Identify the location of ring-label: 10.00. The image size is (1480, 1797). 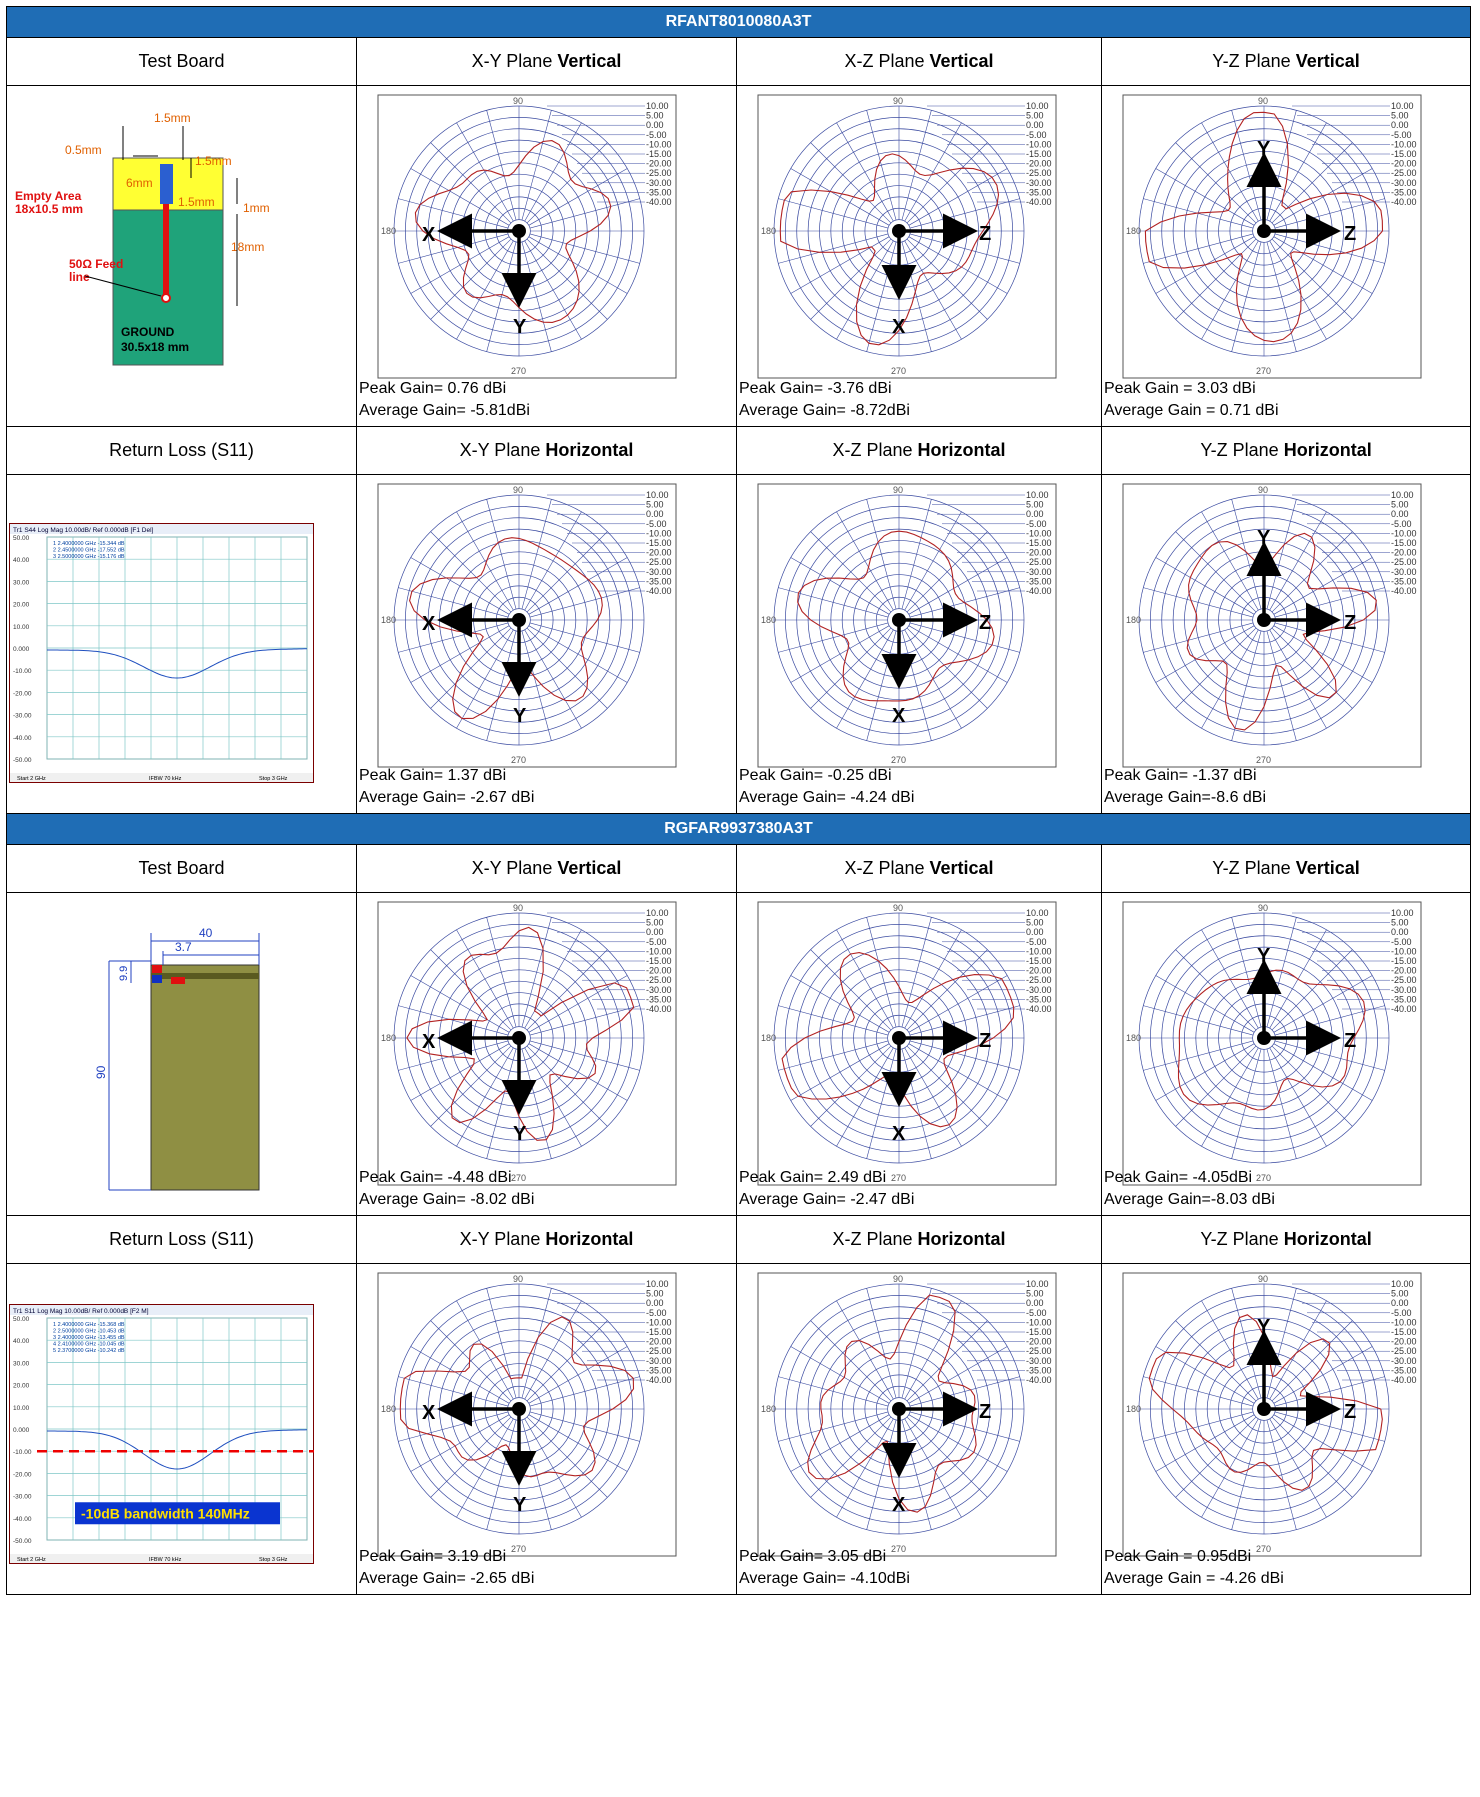
(1402, 913).